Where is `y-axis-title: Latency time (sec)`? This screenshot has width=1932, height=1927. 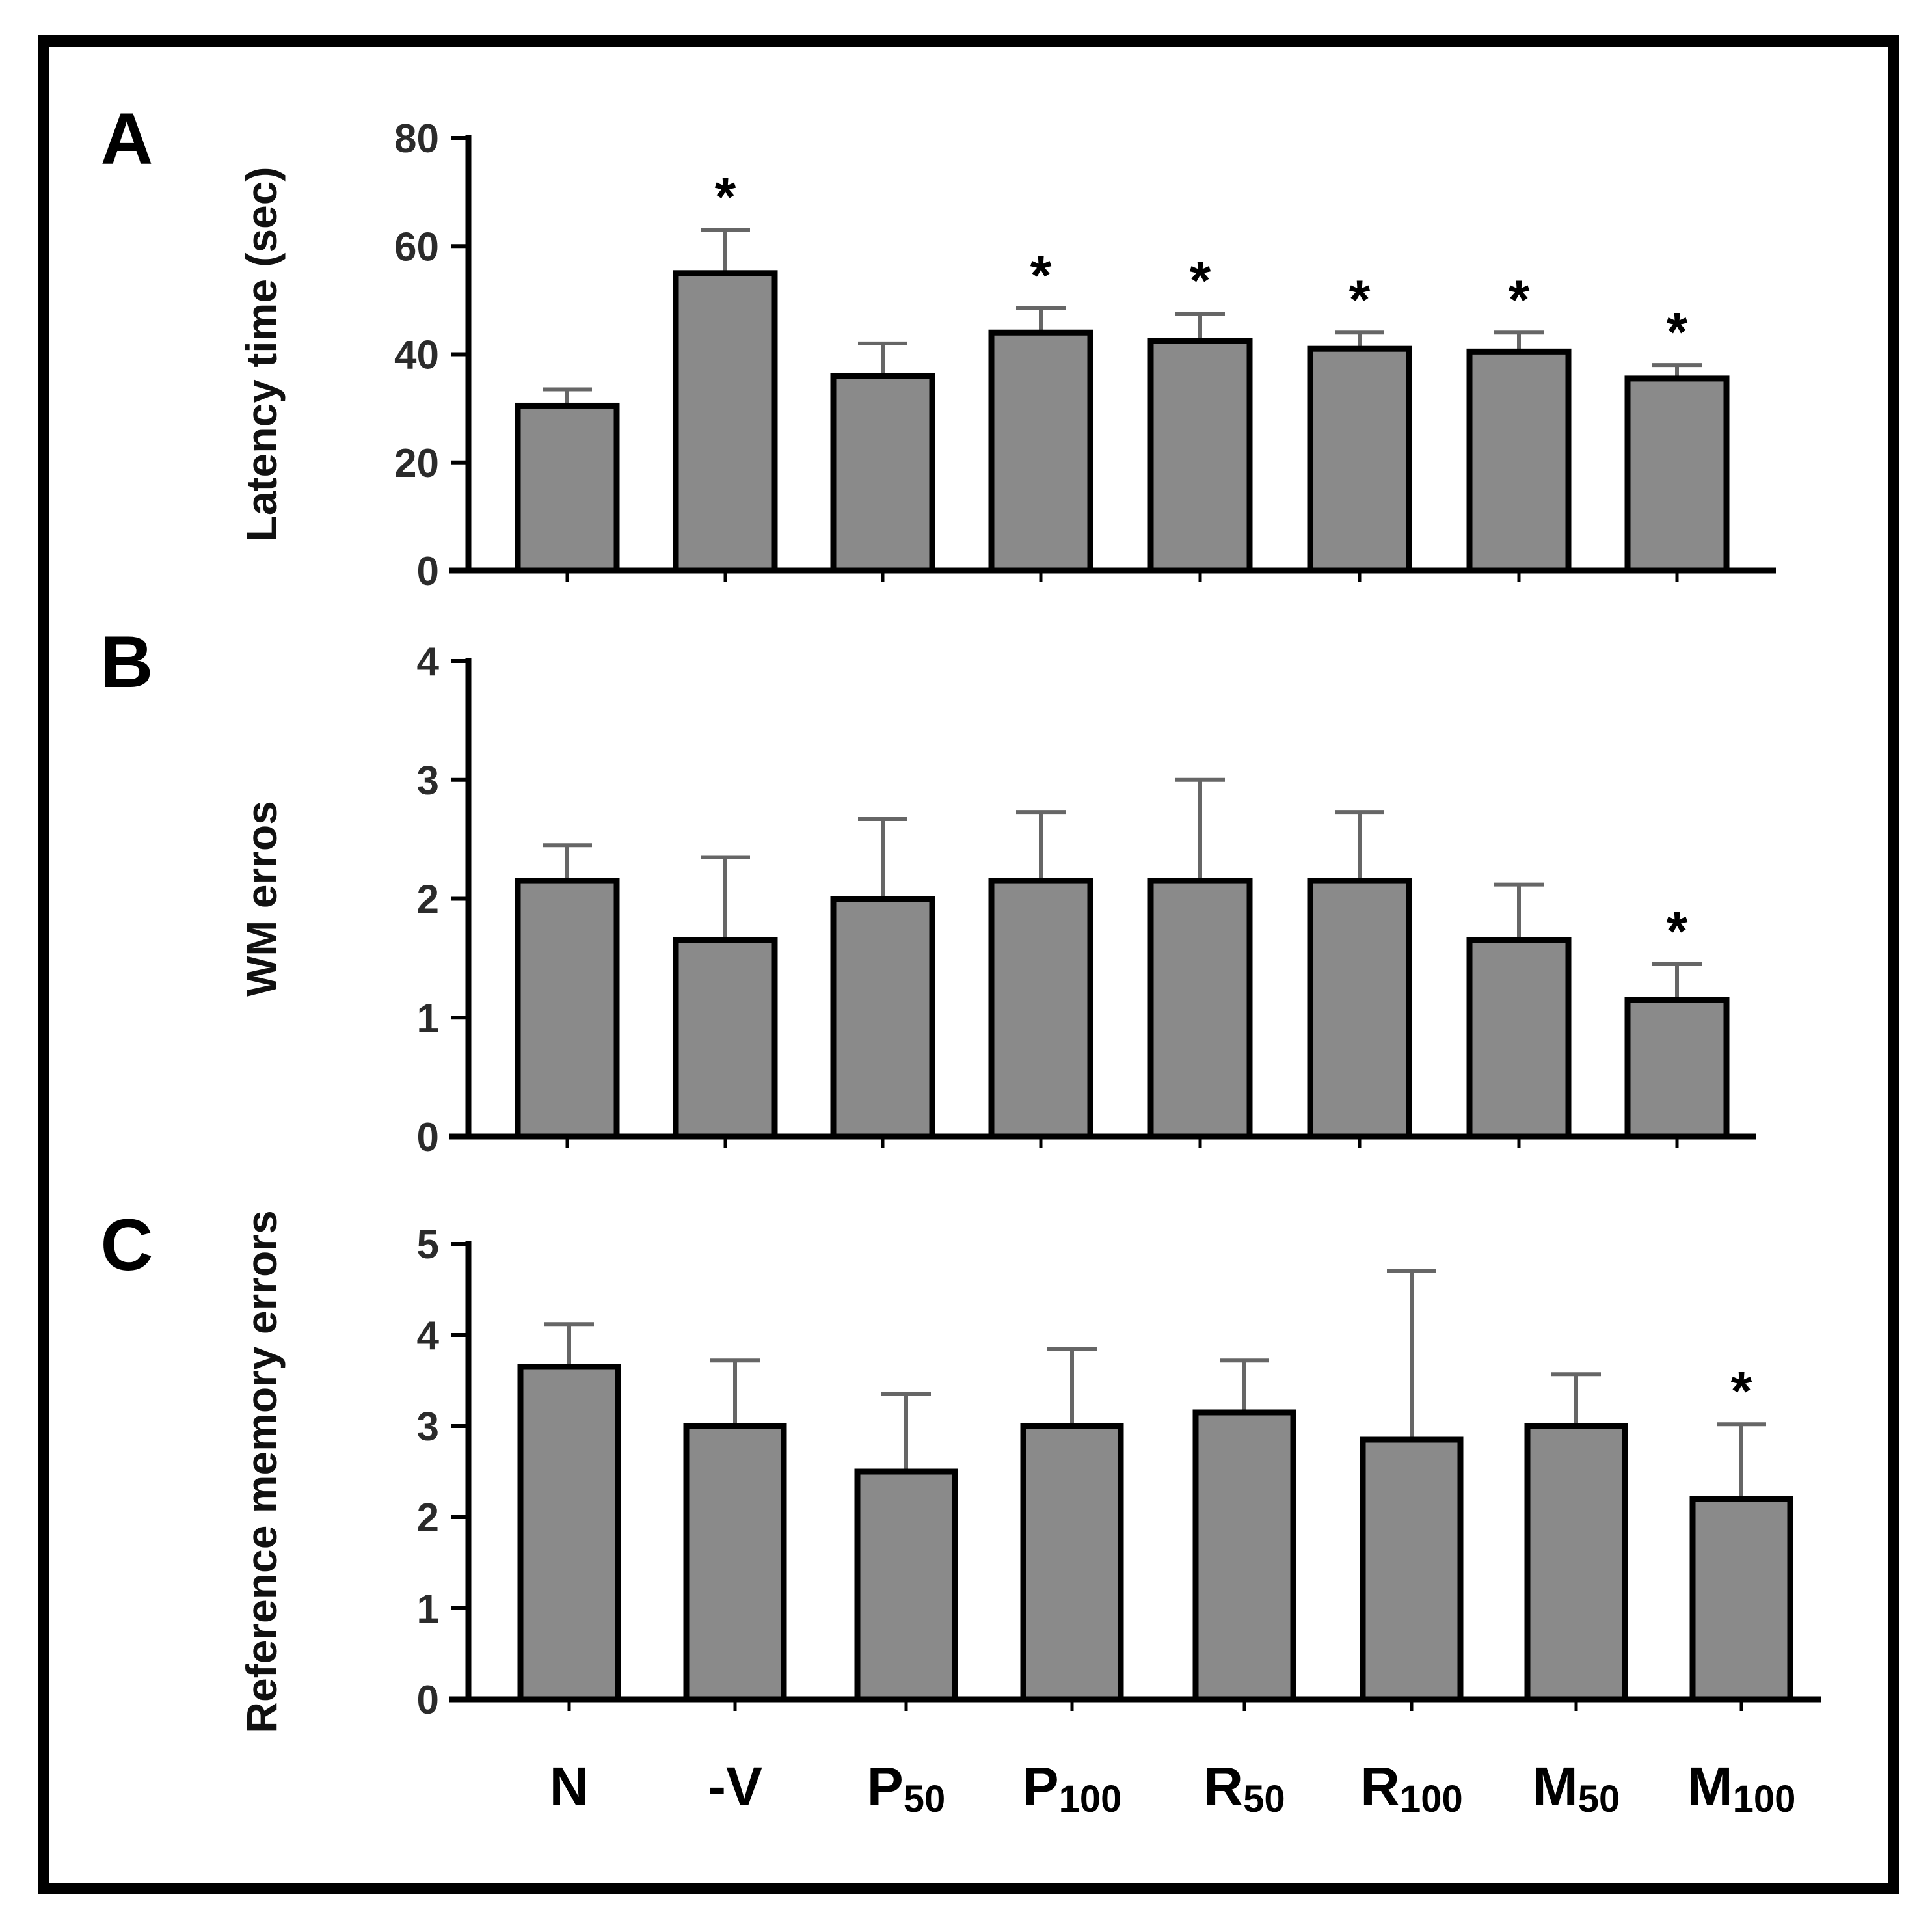 y-axis-title: Latency time (sec) is located at coordinates (261, 354).